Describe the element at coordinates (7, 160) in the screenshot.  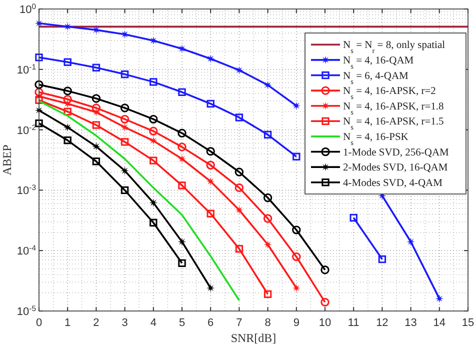
I see `y-axis-title: ABEP` at that location.